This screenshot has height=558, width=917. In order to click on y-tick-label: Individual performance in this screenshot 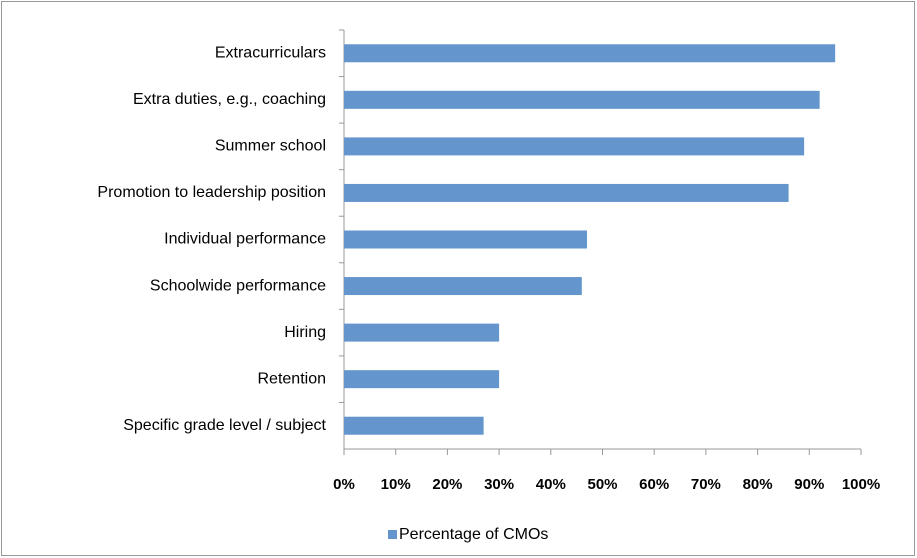, I will do `click(245, 239)`.